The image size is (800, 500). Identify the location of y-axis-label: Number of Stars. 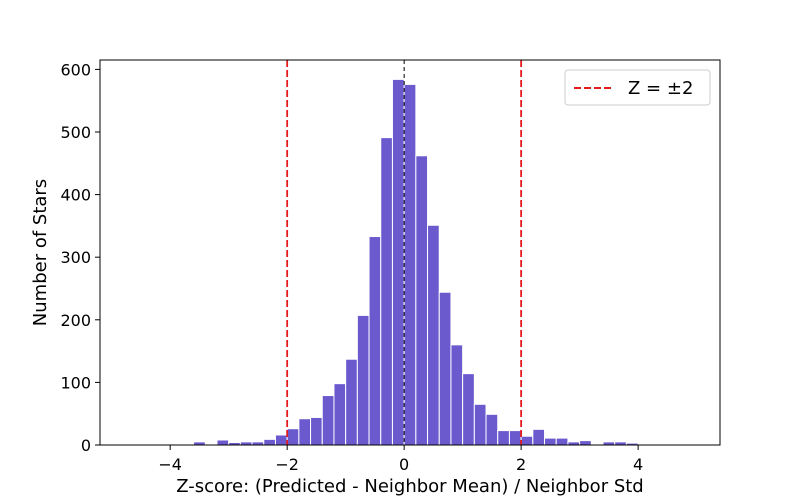
(40, 252).